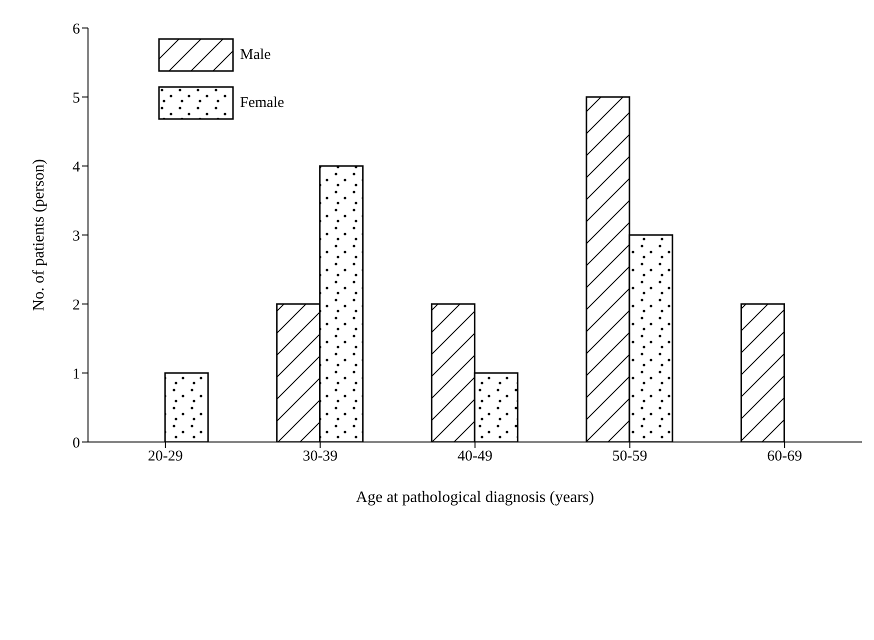 This screenshot has width=874, height=640. What do you see at coordinates (76, 29) in the screenshot?
I see `y-tick-label: 6` at bounding box center [76, 29].